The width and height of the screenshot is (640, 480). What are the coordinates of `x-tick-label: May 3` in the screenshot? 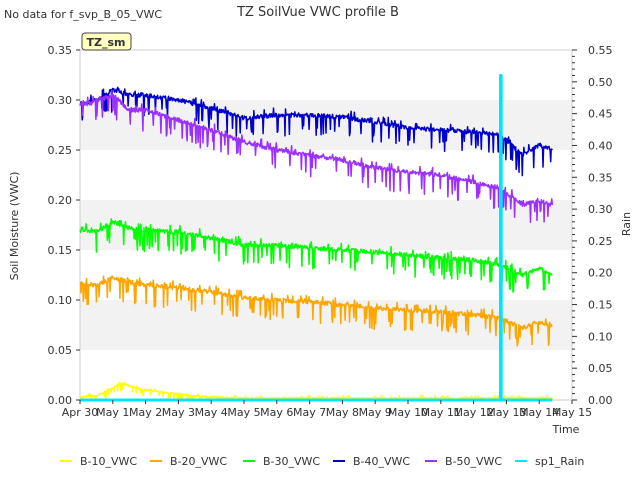 It's located at (178, 412).